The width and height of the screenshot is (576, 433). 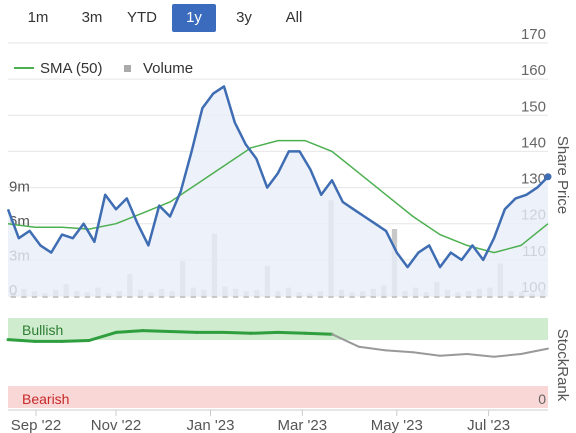 I want to click on x-tick-label: May '23, so click(x=397, y=425).